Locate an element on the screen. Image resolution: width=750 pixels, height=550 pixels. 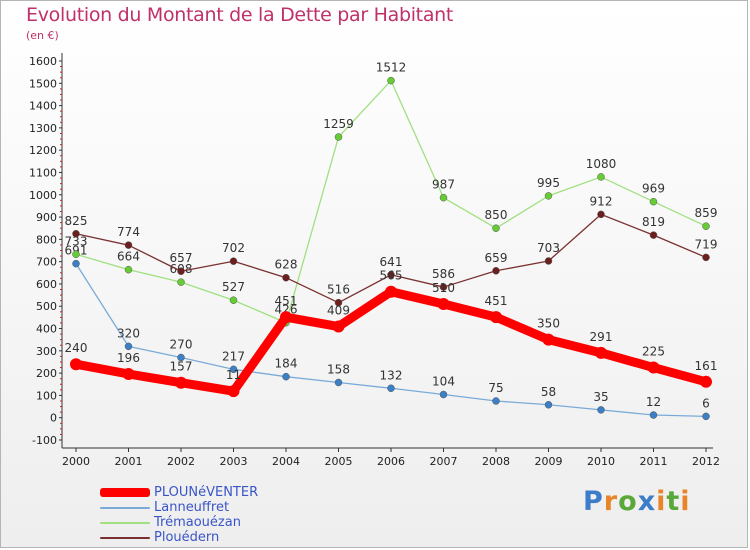
y-tick-label: -100 is located at coordinates (44, 440).